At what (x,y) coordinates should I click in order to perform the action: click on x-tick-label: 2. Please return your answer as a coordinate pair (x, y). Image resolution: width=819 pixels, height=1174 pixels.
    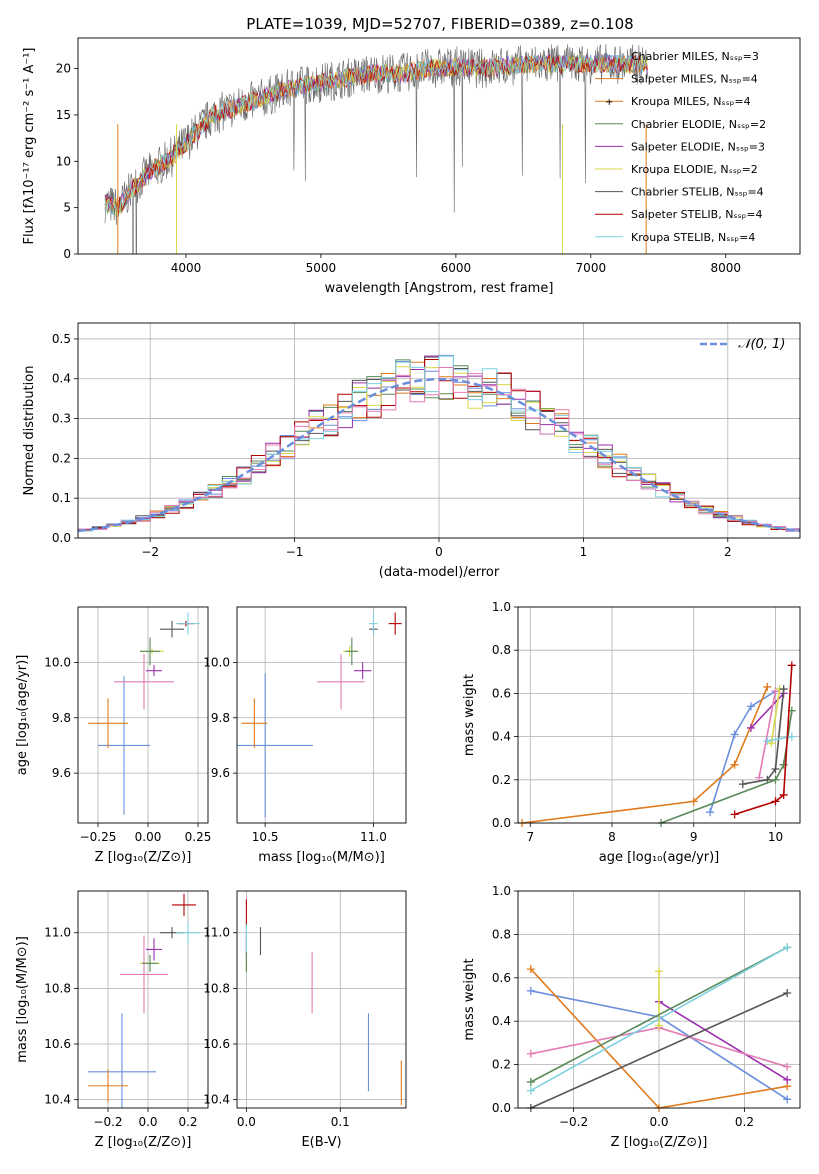
    Looking at the image, I should click on (728, 552).